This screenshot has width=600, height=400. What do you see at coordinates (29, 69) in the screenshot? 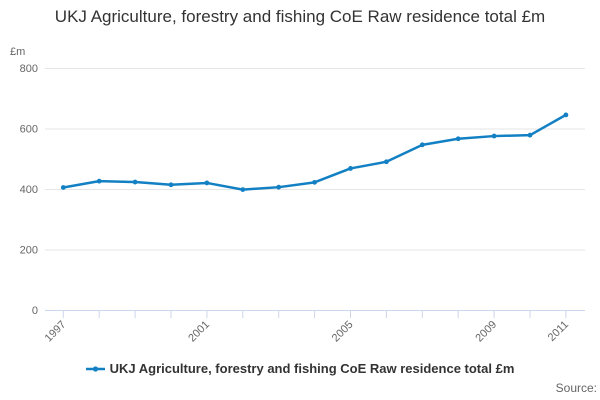
I see `svg-text: 800` at bounding box center [29, 69].